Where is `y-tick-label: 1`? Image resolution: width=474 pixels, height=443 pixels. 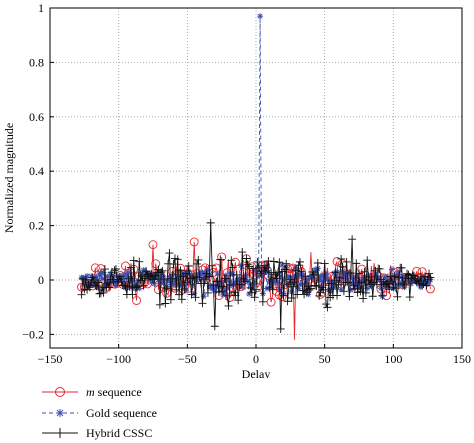
y-tick-label: 1 is located at coordinates (41, 8).